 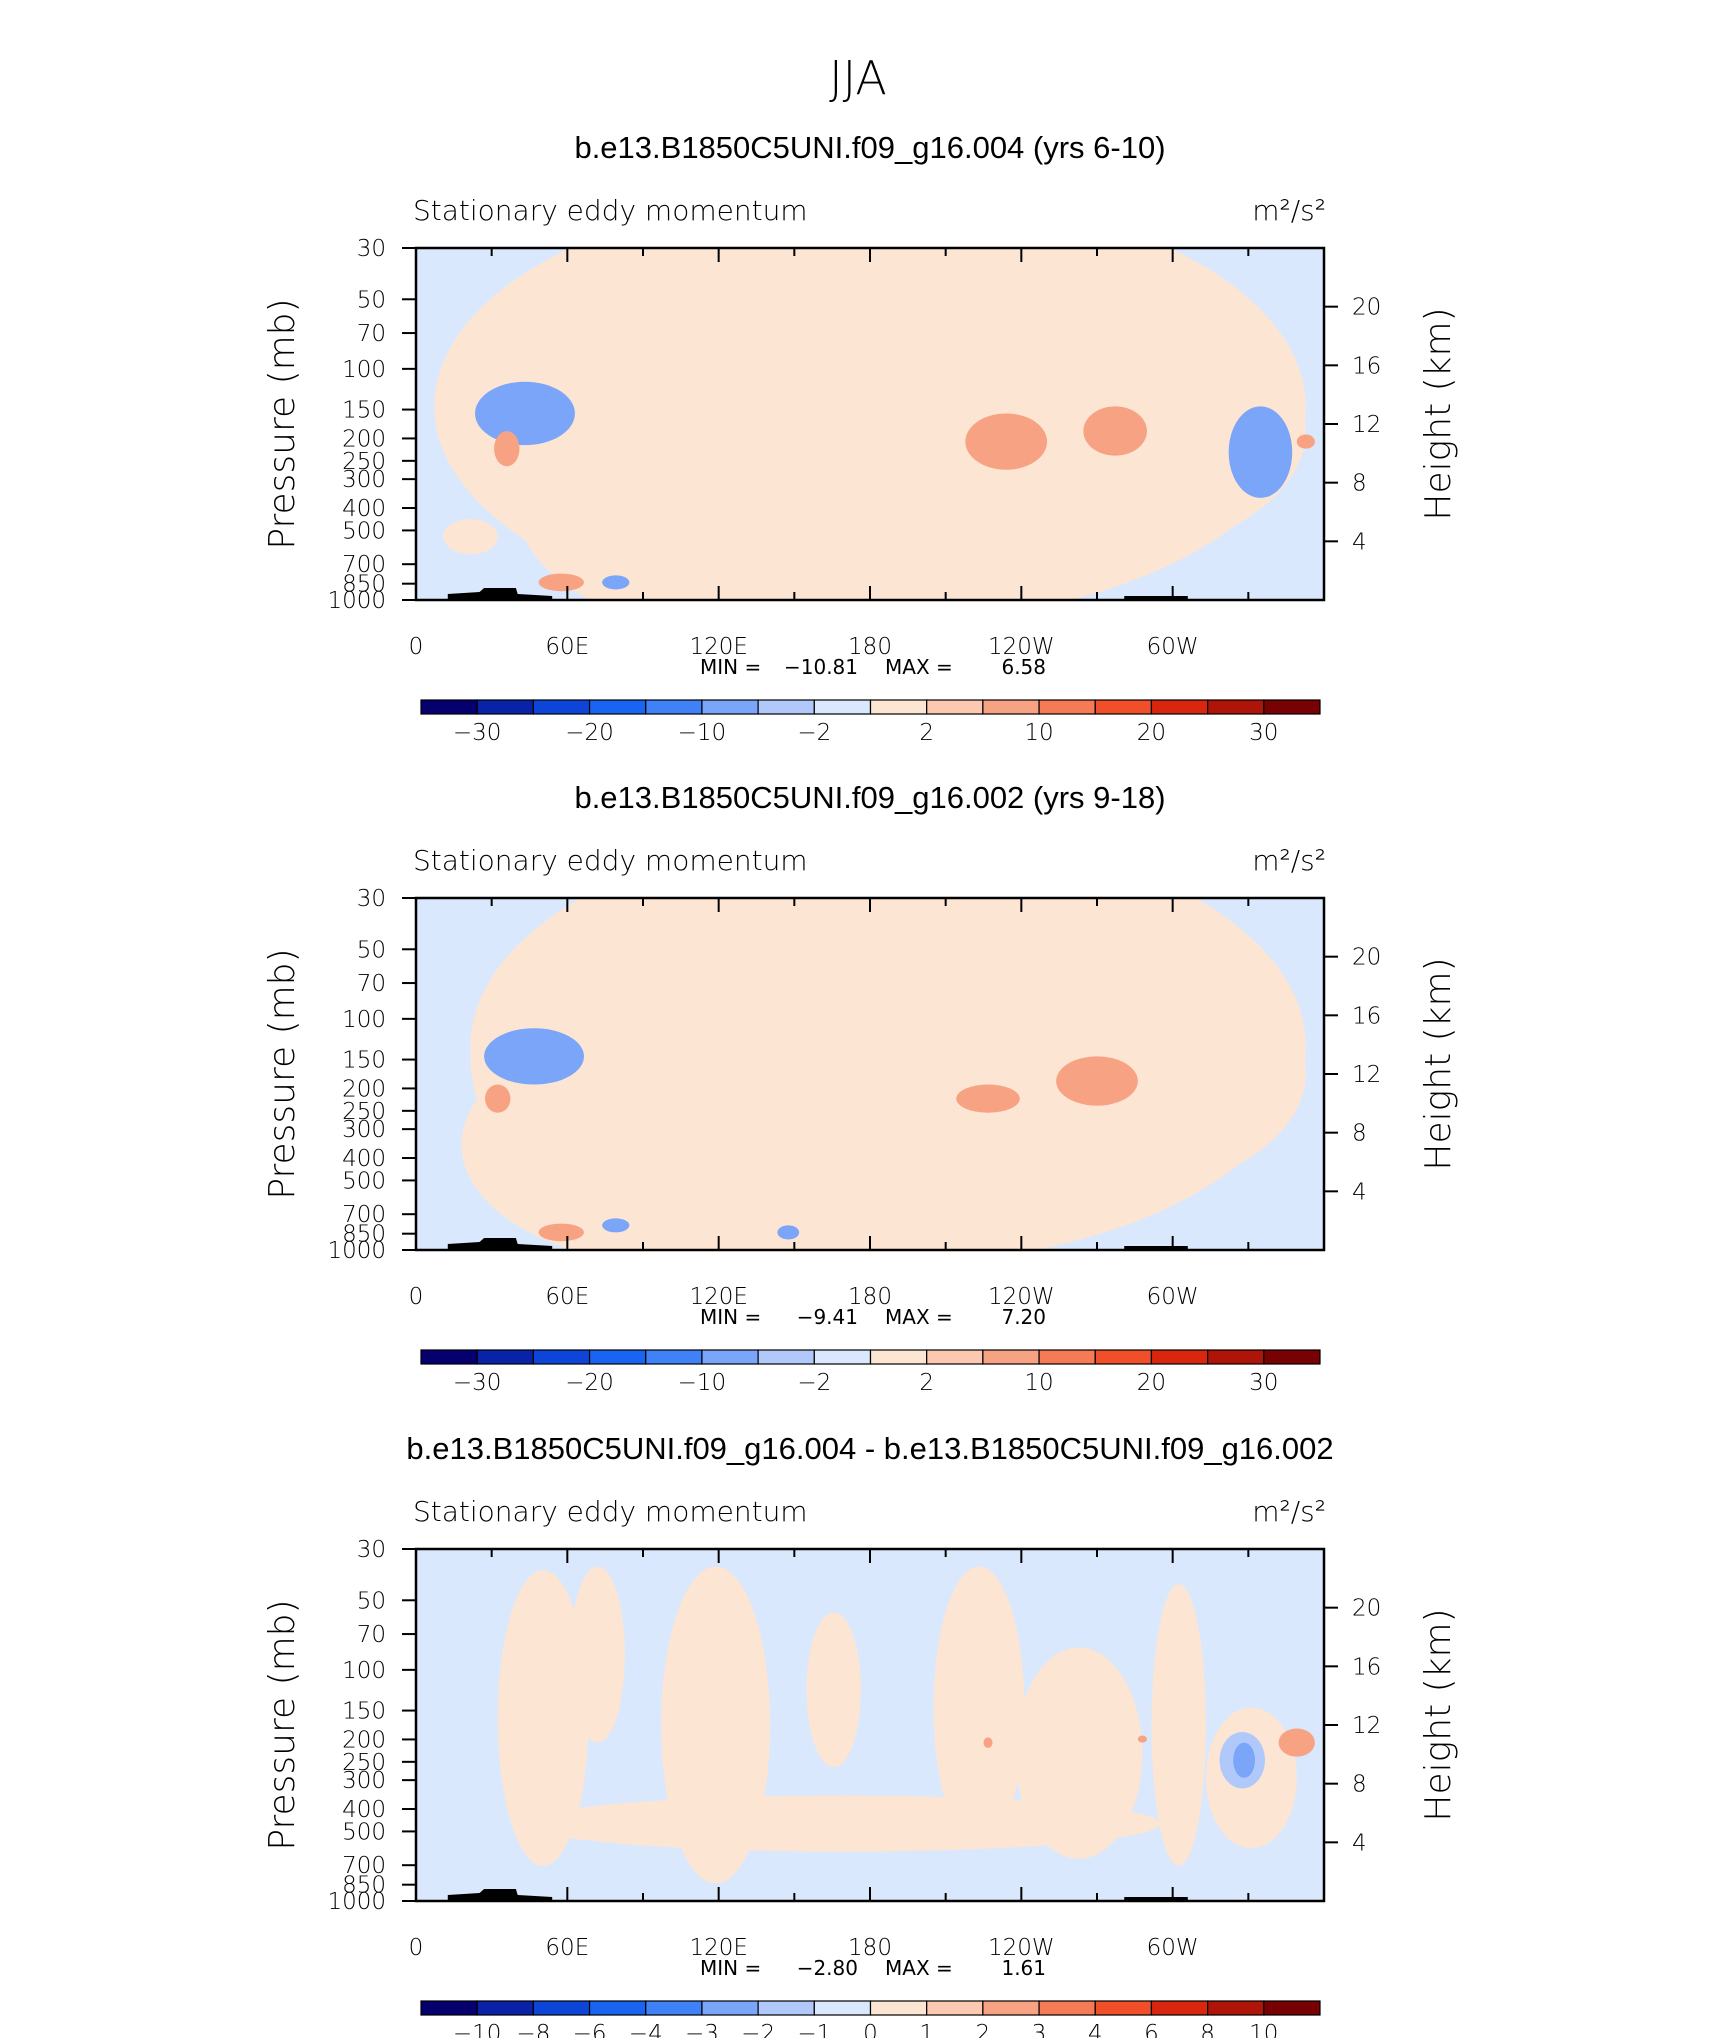 I want to click on colorbar-label: −8, so click(x=533, y=2029).